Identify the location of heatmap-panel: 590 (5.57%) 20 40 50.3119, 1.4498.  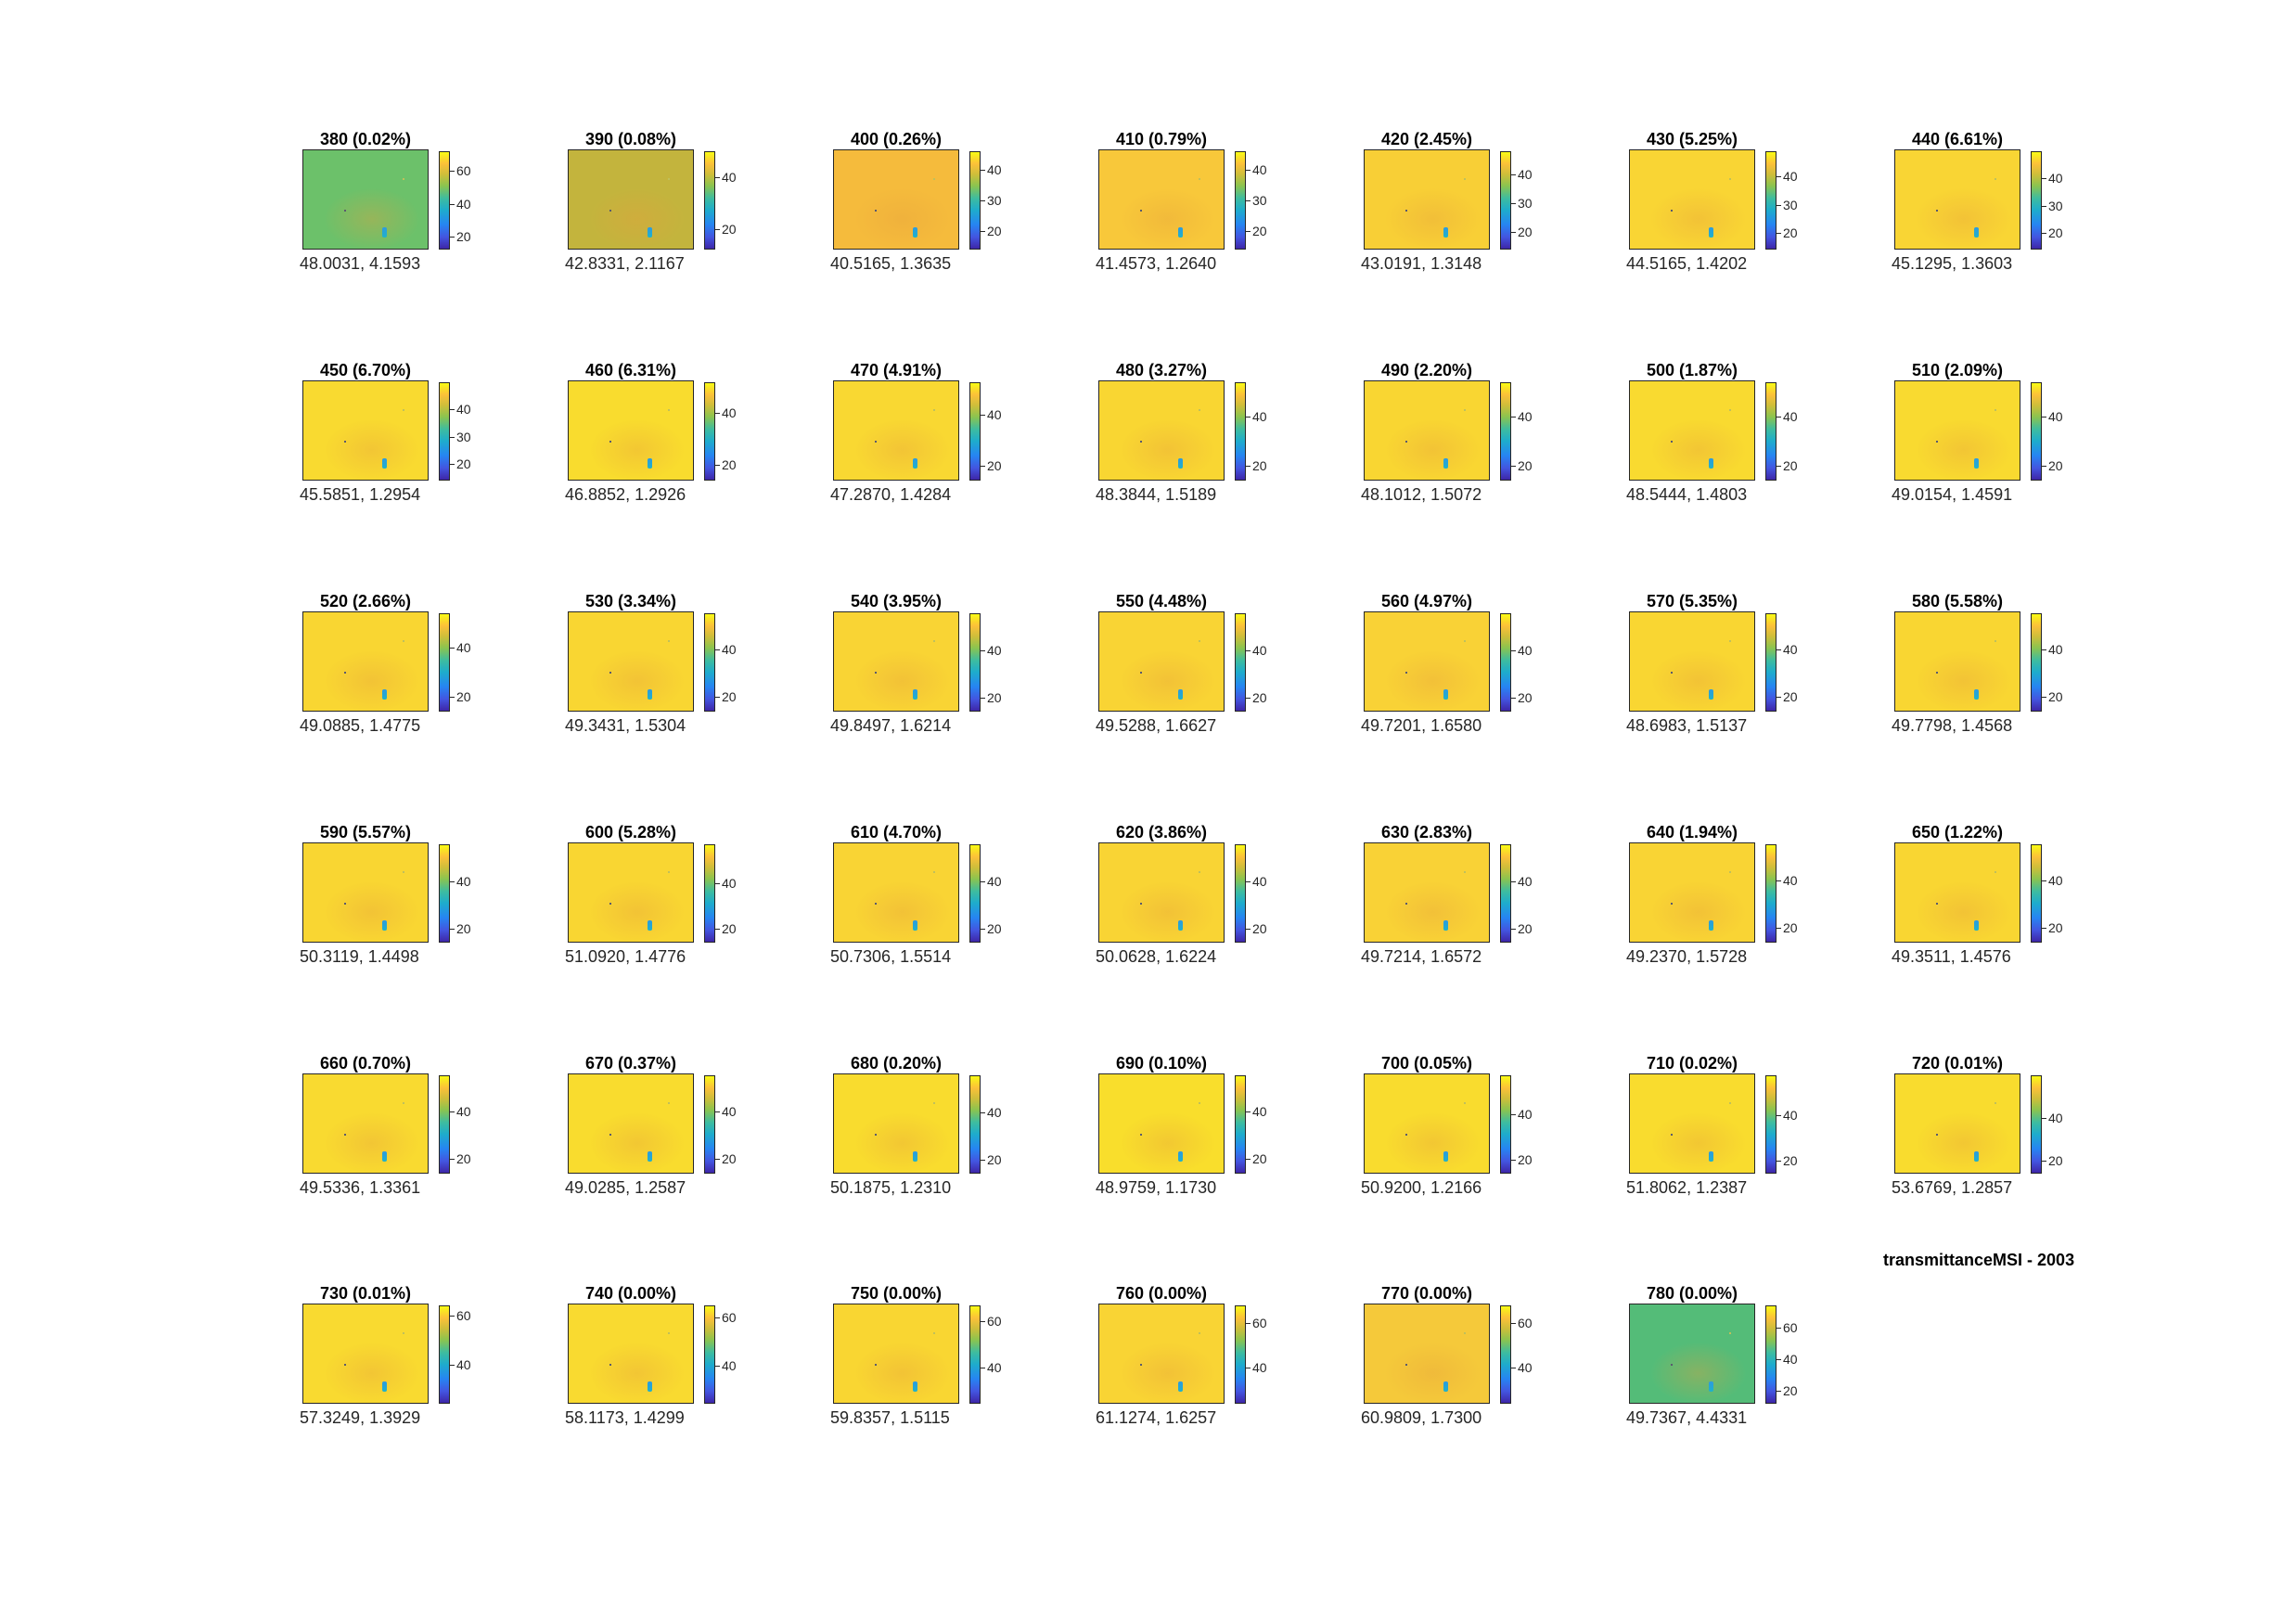
(426, 896).